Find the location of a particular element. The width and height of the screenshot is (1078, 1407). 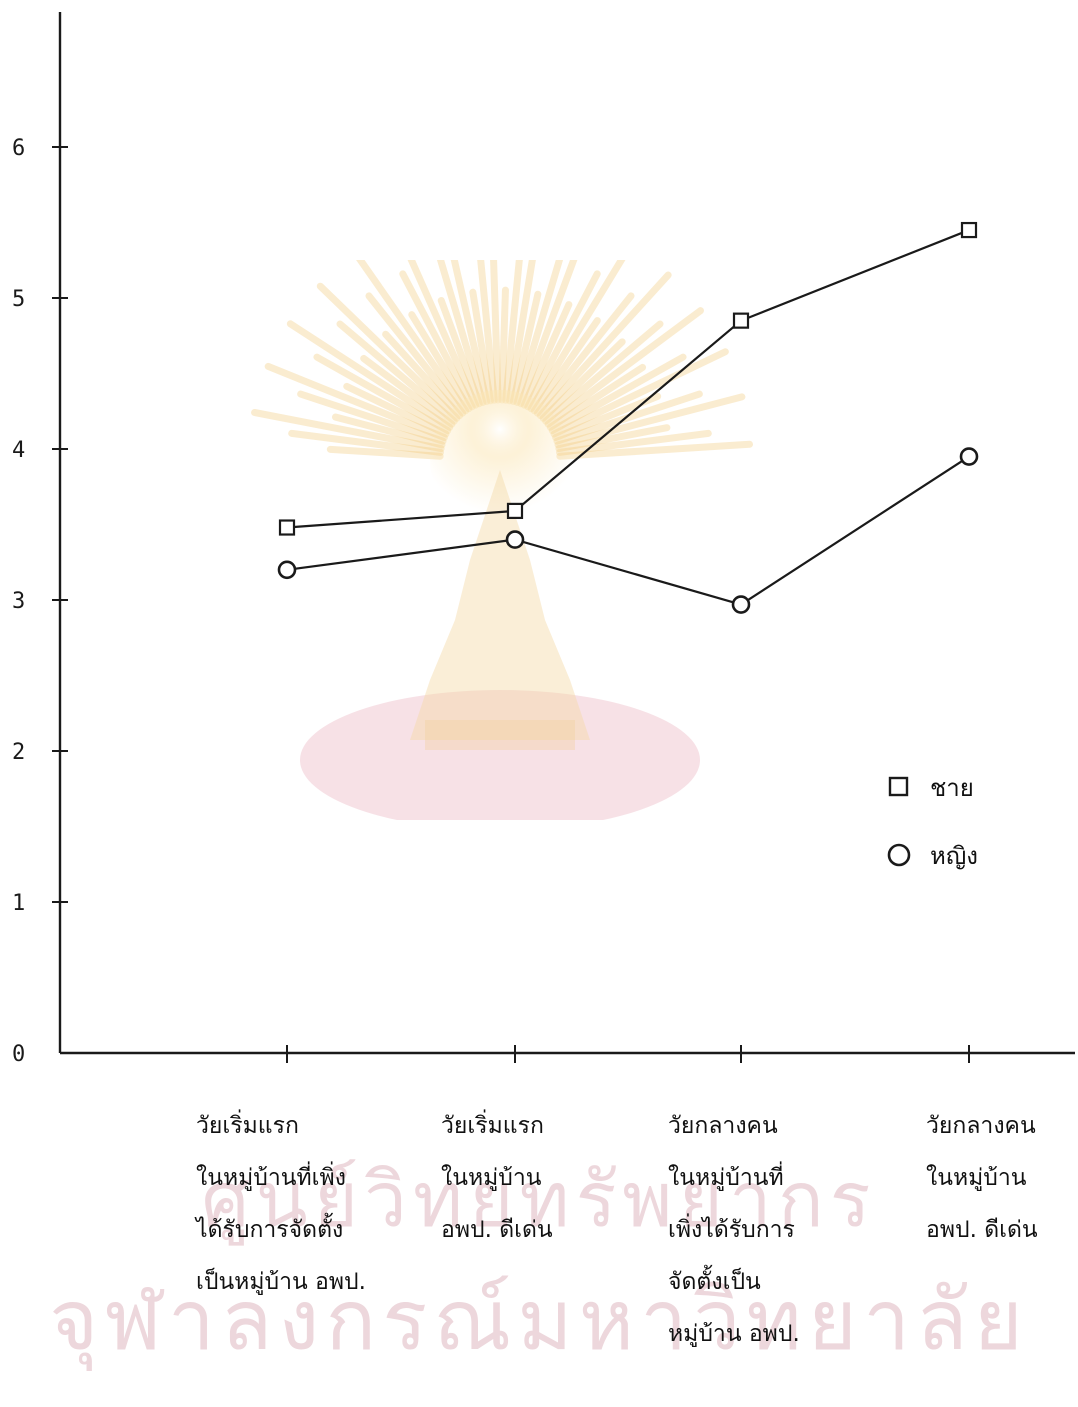

x-category-label: วัยกลางคนในหมู่บ้านอพป. ดีเด่น is located at coordinates (1002, 1178).